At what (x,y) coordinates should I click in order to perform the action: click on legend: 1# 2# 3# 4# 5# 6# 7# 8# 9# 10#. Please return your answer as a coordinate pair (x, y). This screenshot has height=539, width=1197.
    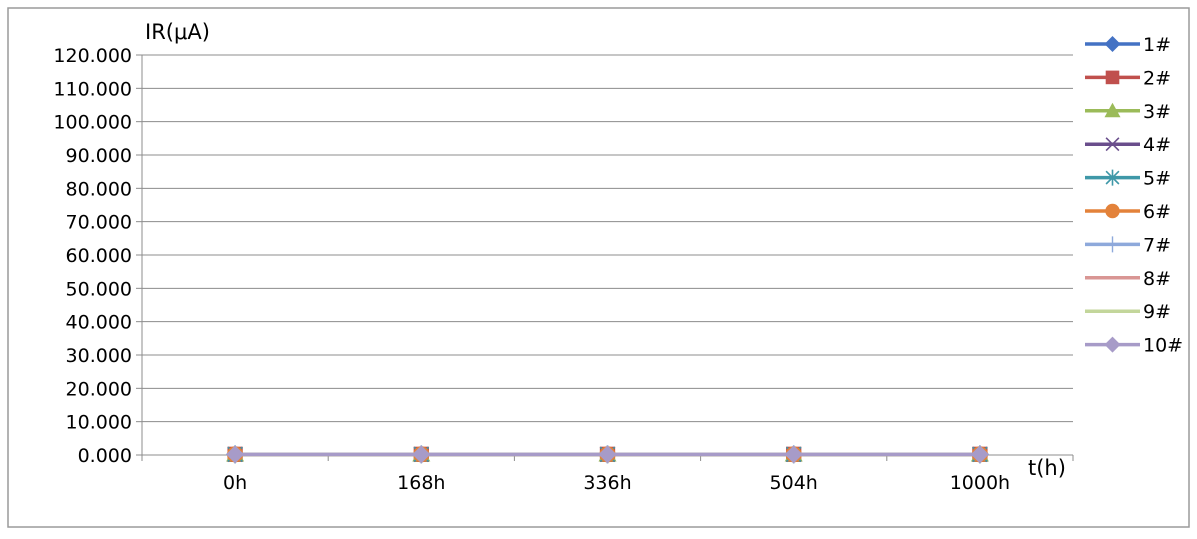
    Looking at the image, I should click on (1134, 195).